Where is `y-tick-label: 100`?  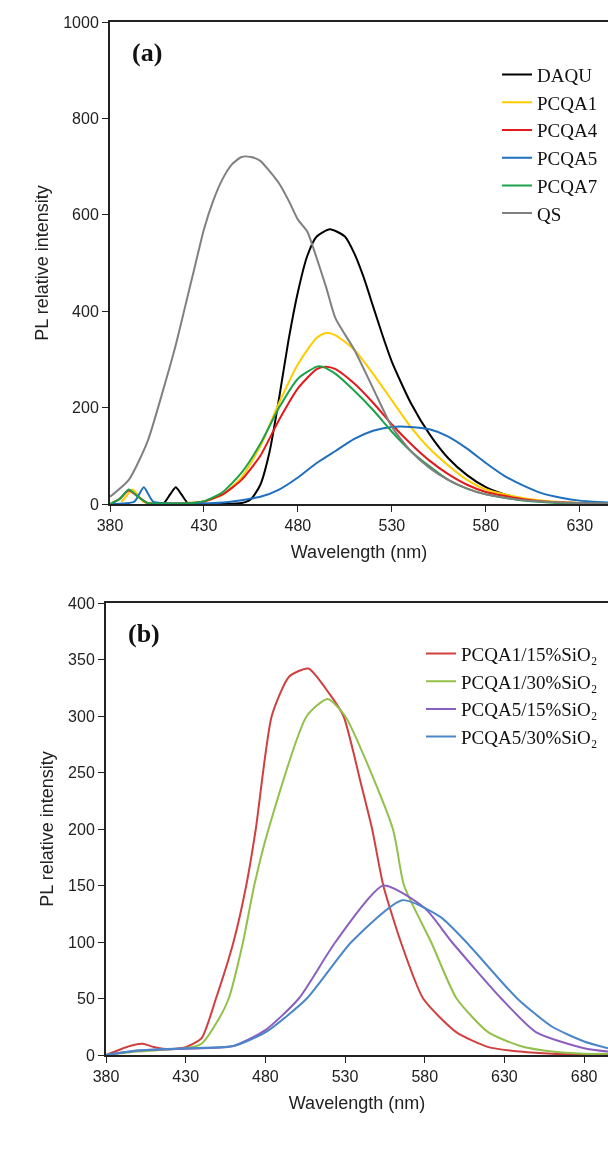 y-tick-label: 100 is located at coordinates (81, 942).